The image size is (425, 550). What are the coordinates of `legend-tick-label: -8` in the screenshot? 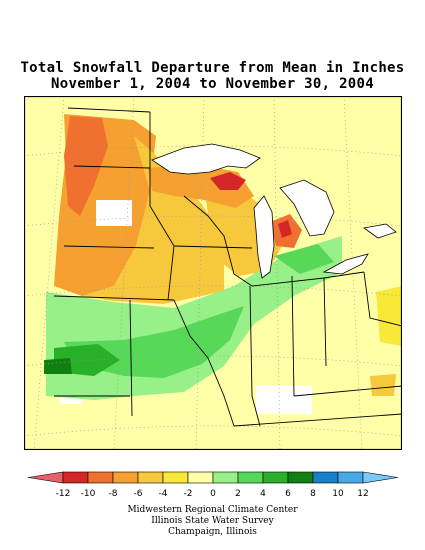 It's located at (113, 494).